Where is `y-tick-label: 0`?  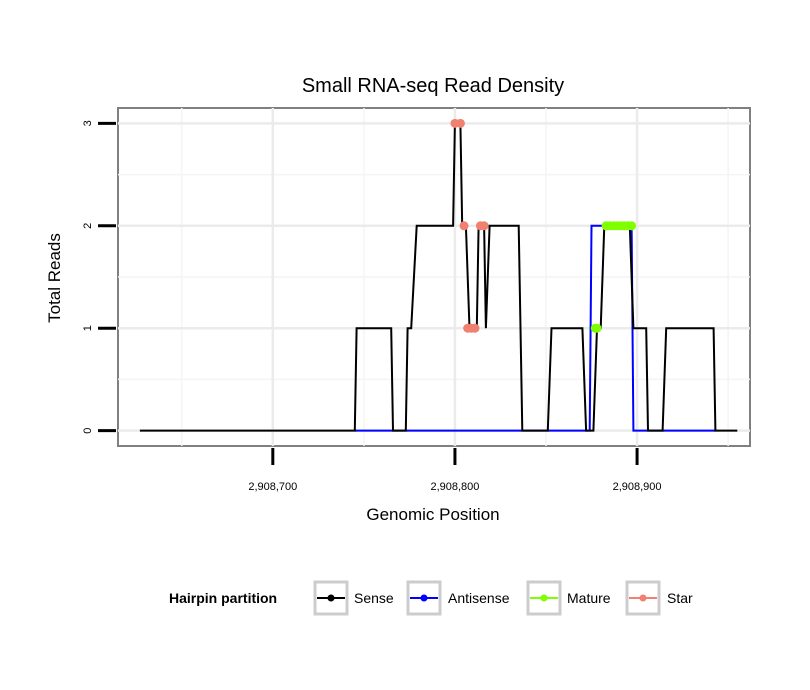
y-tick-label: 0 is located at coordinates (88, 431).